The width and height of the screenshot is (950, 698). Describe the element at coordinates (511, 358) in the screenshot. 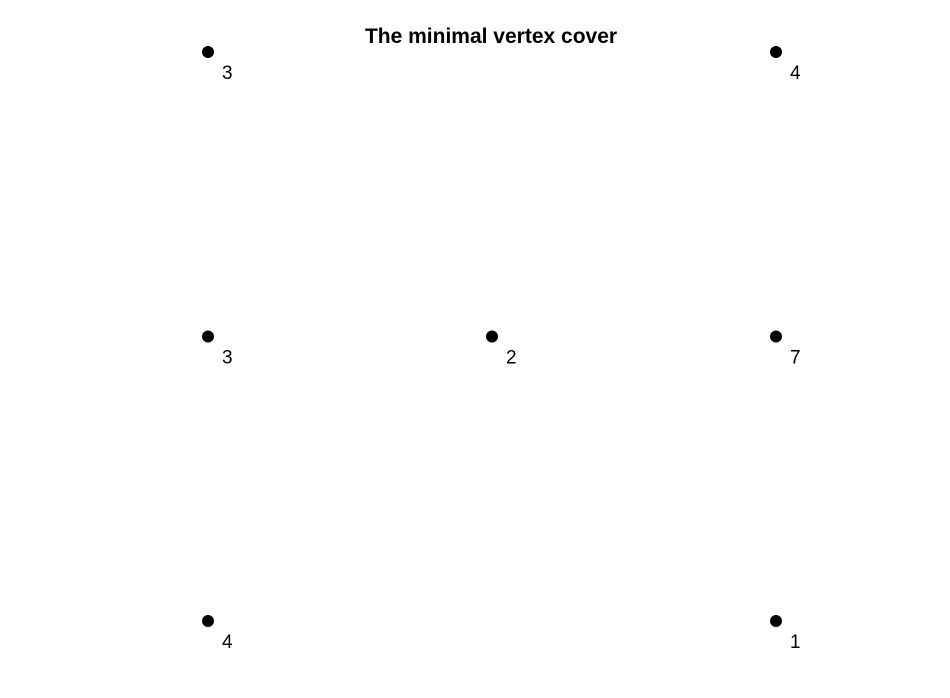

I see `vertex-label: 2` at that location.